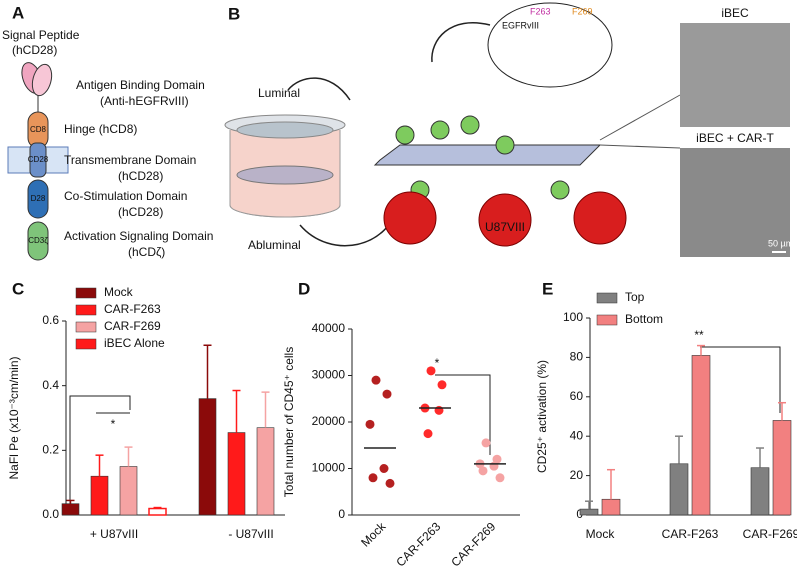 The width and height of the screenshot is (797, 579). Describe the element at coordinates (130, 160) in the screenshot. I see `label: Transmembrane Domain` at that location.